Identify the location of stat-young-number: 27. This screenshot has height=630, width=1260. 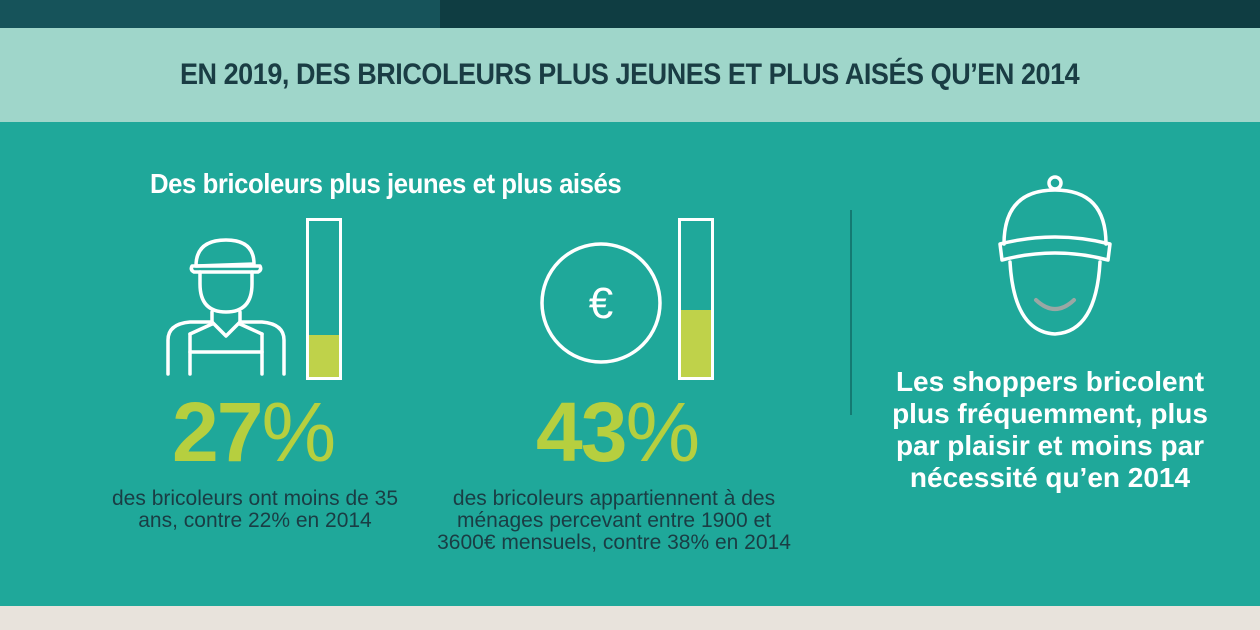
(217, 432).